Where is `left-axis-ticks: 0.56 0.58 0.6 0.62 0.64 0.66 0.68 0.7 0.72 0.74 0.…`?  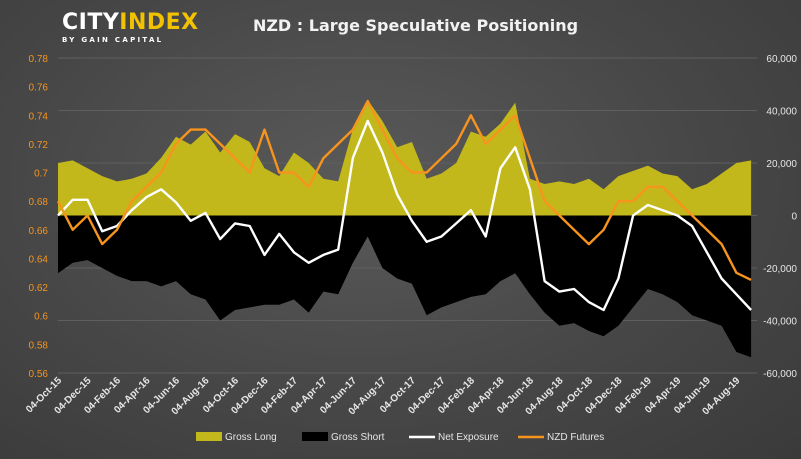 left-axis-ticks: 0.56 0.58 0.6 0.62 0.64 0.66 0.68 0.7 0.72 0.74 0.… is located at coordinates (39, 217).